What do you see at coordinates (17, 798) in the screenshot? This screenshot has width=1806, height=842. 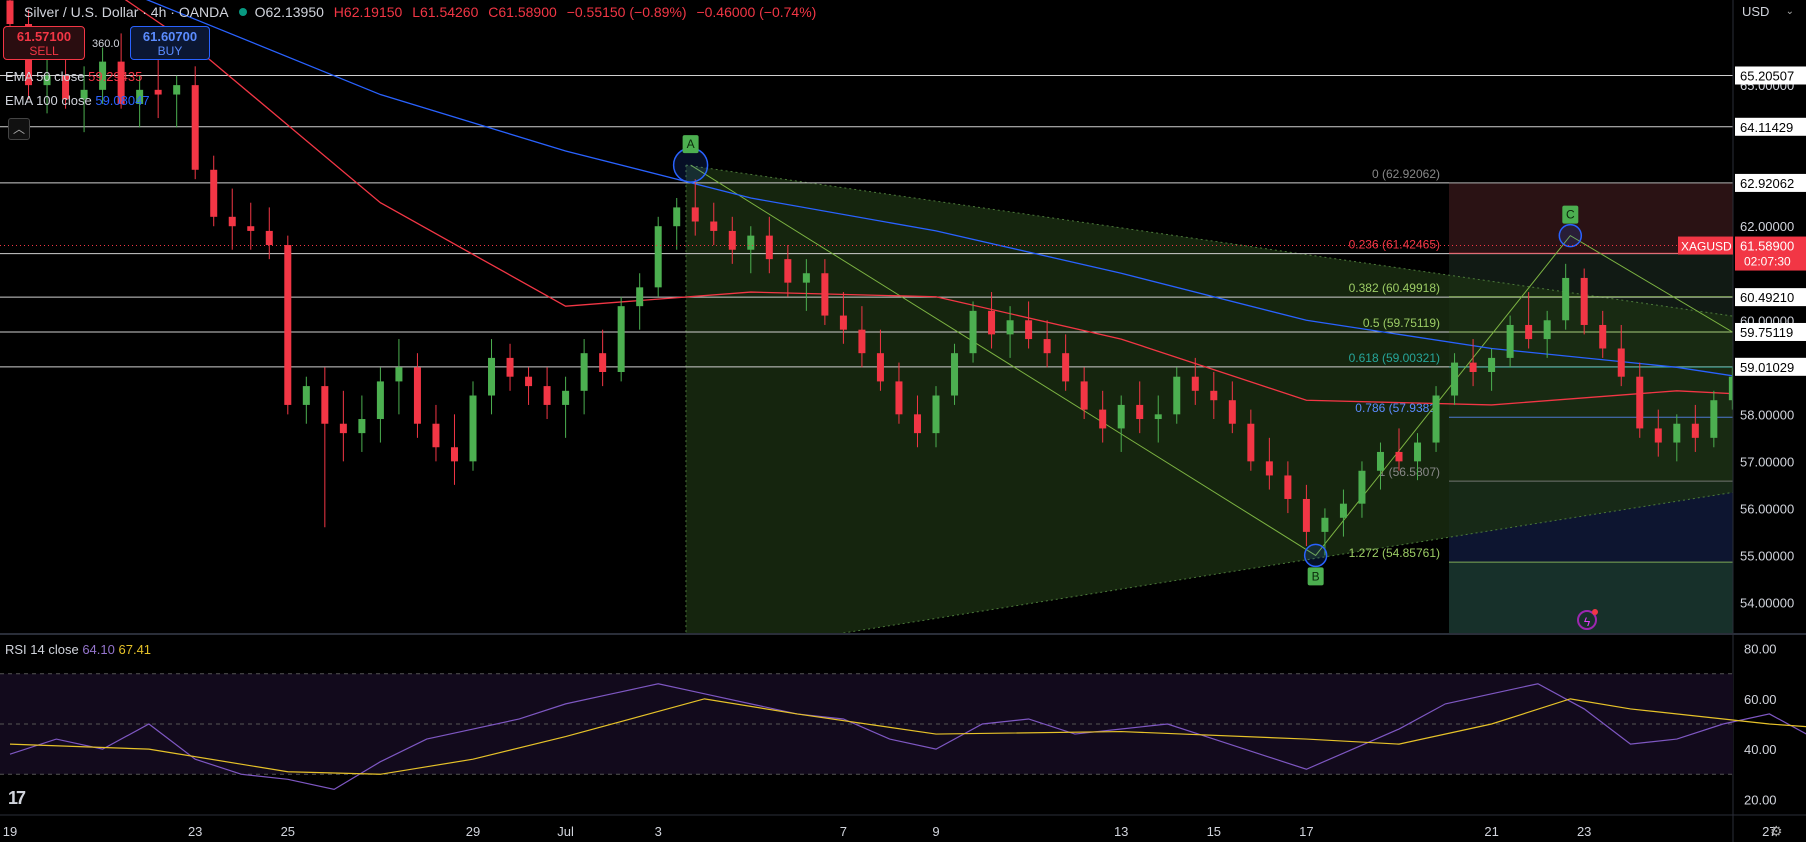 I see `tradingview-logo-icon: 17` at bounding box center [17, 798].